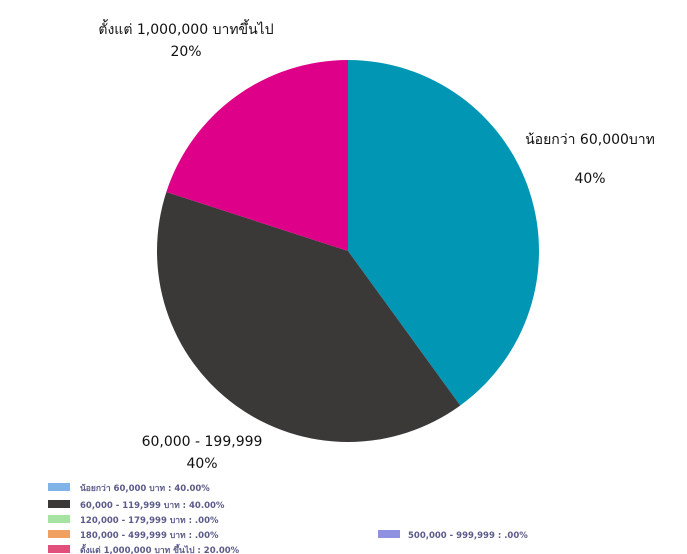 The width and height of the screenshot is (687, 554). What do you see at coordinates (149, 536) in the screenshot?
I see `legend-item-180000-499999: 180,000 - 499,999 บาท : .00%` at bounding box center [149, 536].